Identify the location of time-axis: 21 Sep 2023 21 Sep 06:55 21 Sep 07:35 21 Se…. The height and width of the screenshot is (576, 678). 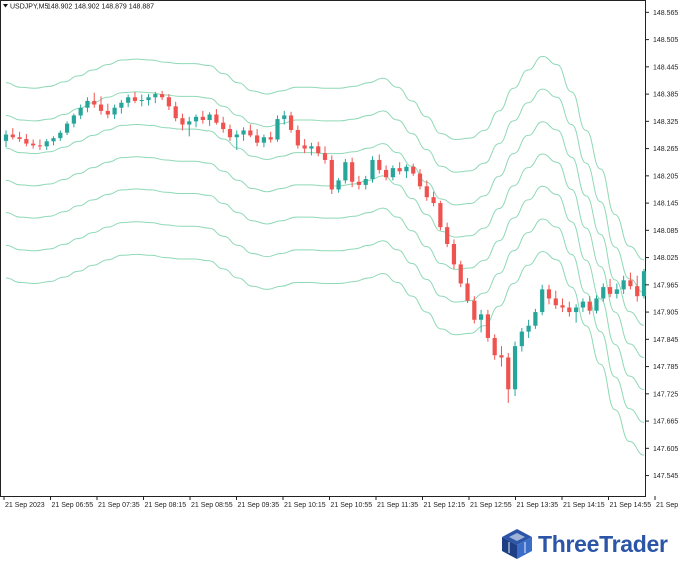
(340, 502).